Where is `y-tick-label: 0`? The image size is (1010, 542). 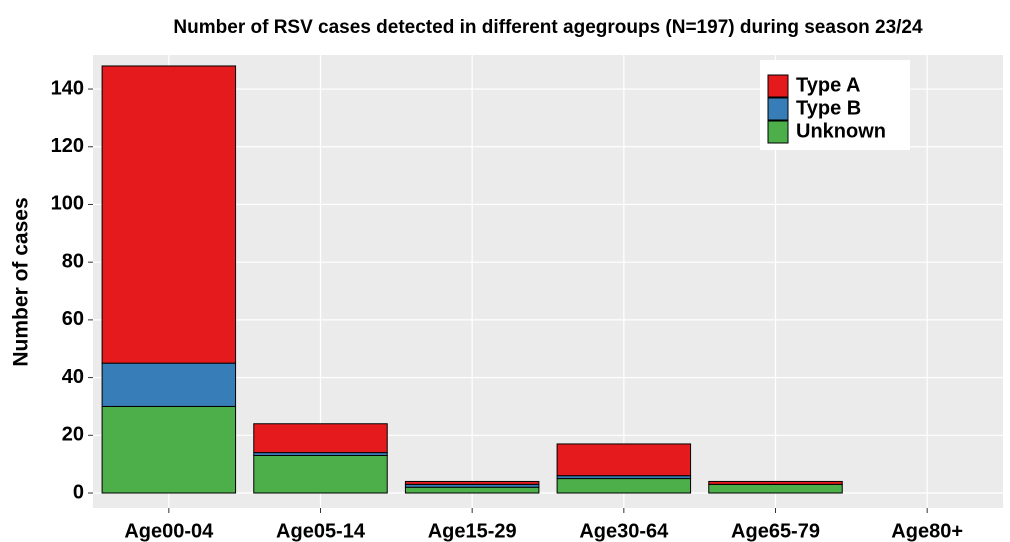 y-tick-label: 0 is located at coordinates (78, 492).